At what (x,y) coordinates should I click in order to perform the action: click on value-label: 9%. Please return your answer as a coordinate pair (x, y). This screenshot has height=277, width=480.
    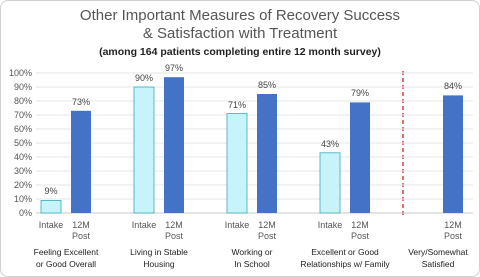
    Looking at the image, I should click on (51, 191).